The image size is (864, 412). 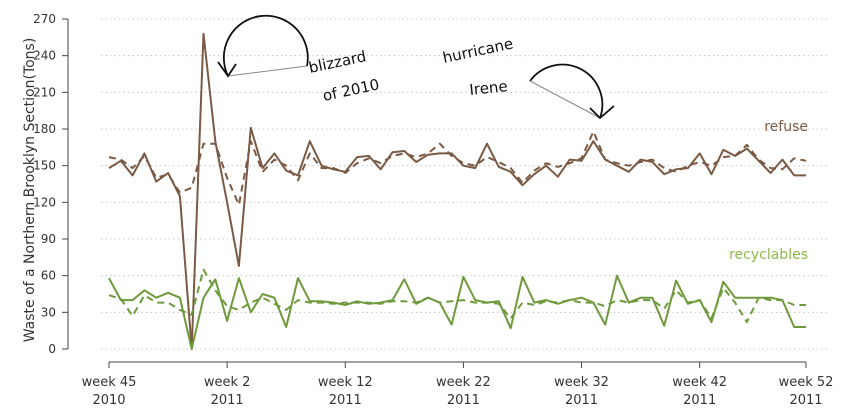 I want to click on x-tick-label-week: week 45, so click(x=109, y=382).